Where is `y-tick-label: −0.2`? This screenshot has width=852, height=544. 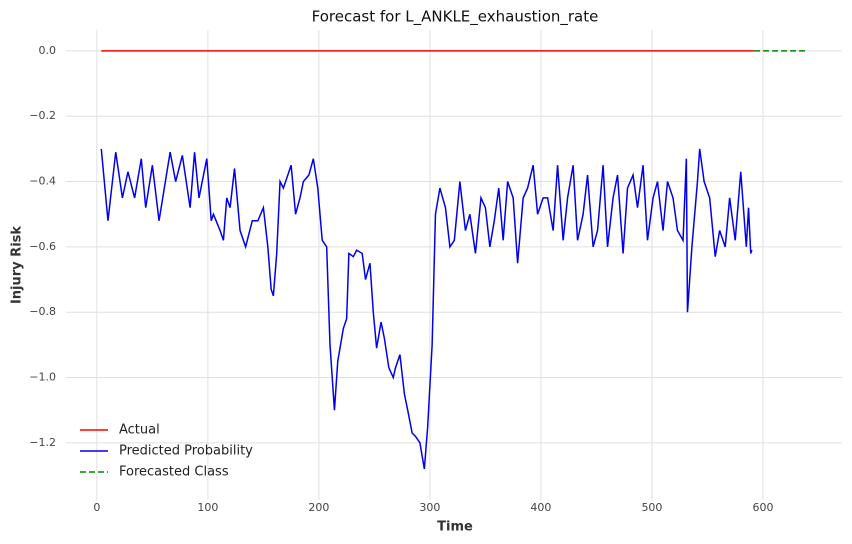 y-tick-label: −0.2 is located at coordinates (42, 115).